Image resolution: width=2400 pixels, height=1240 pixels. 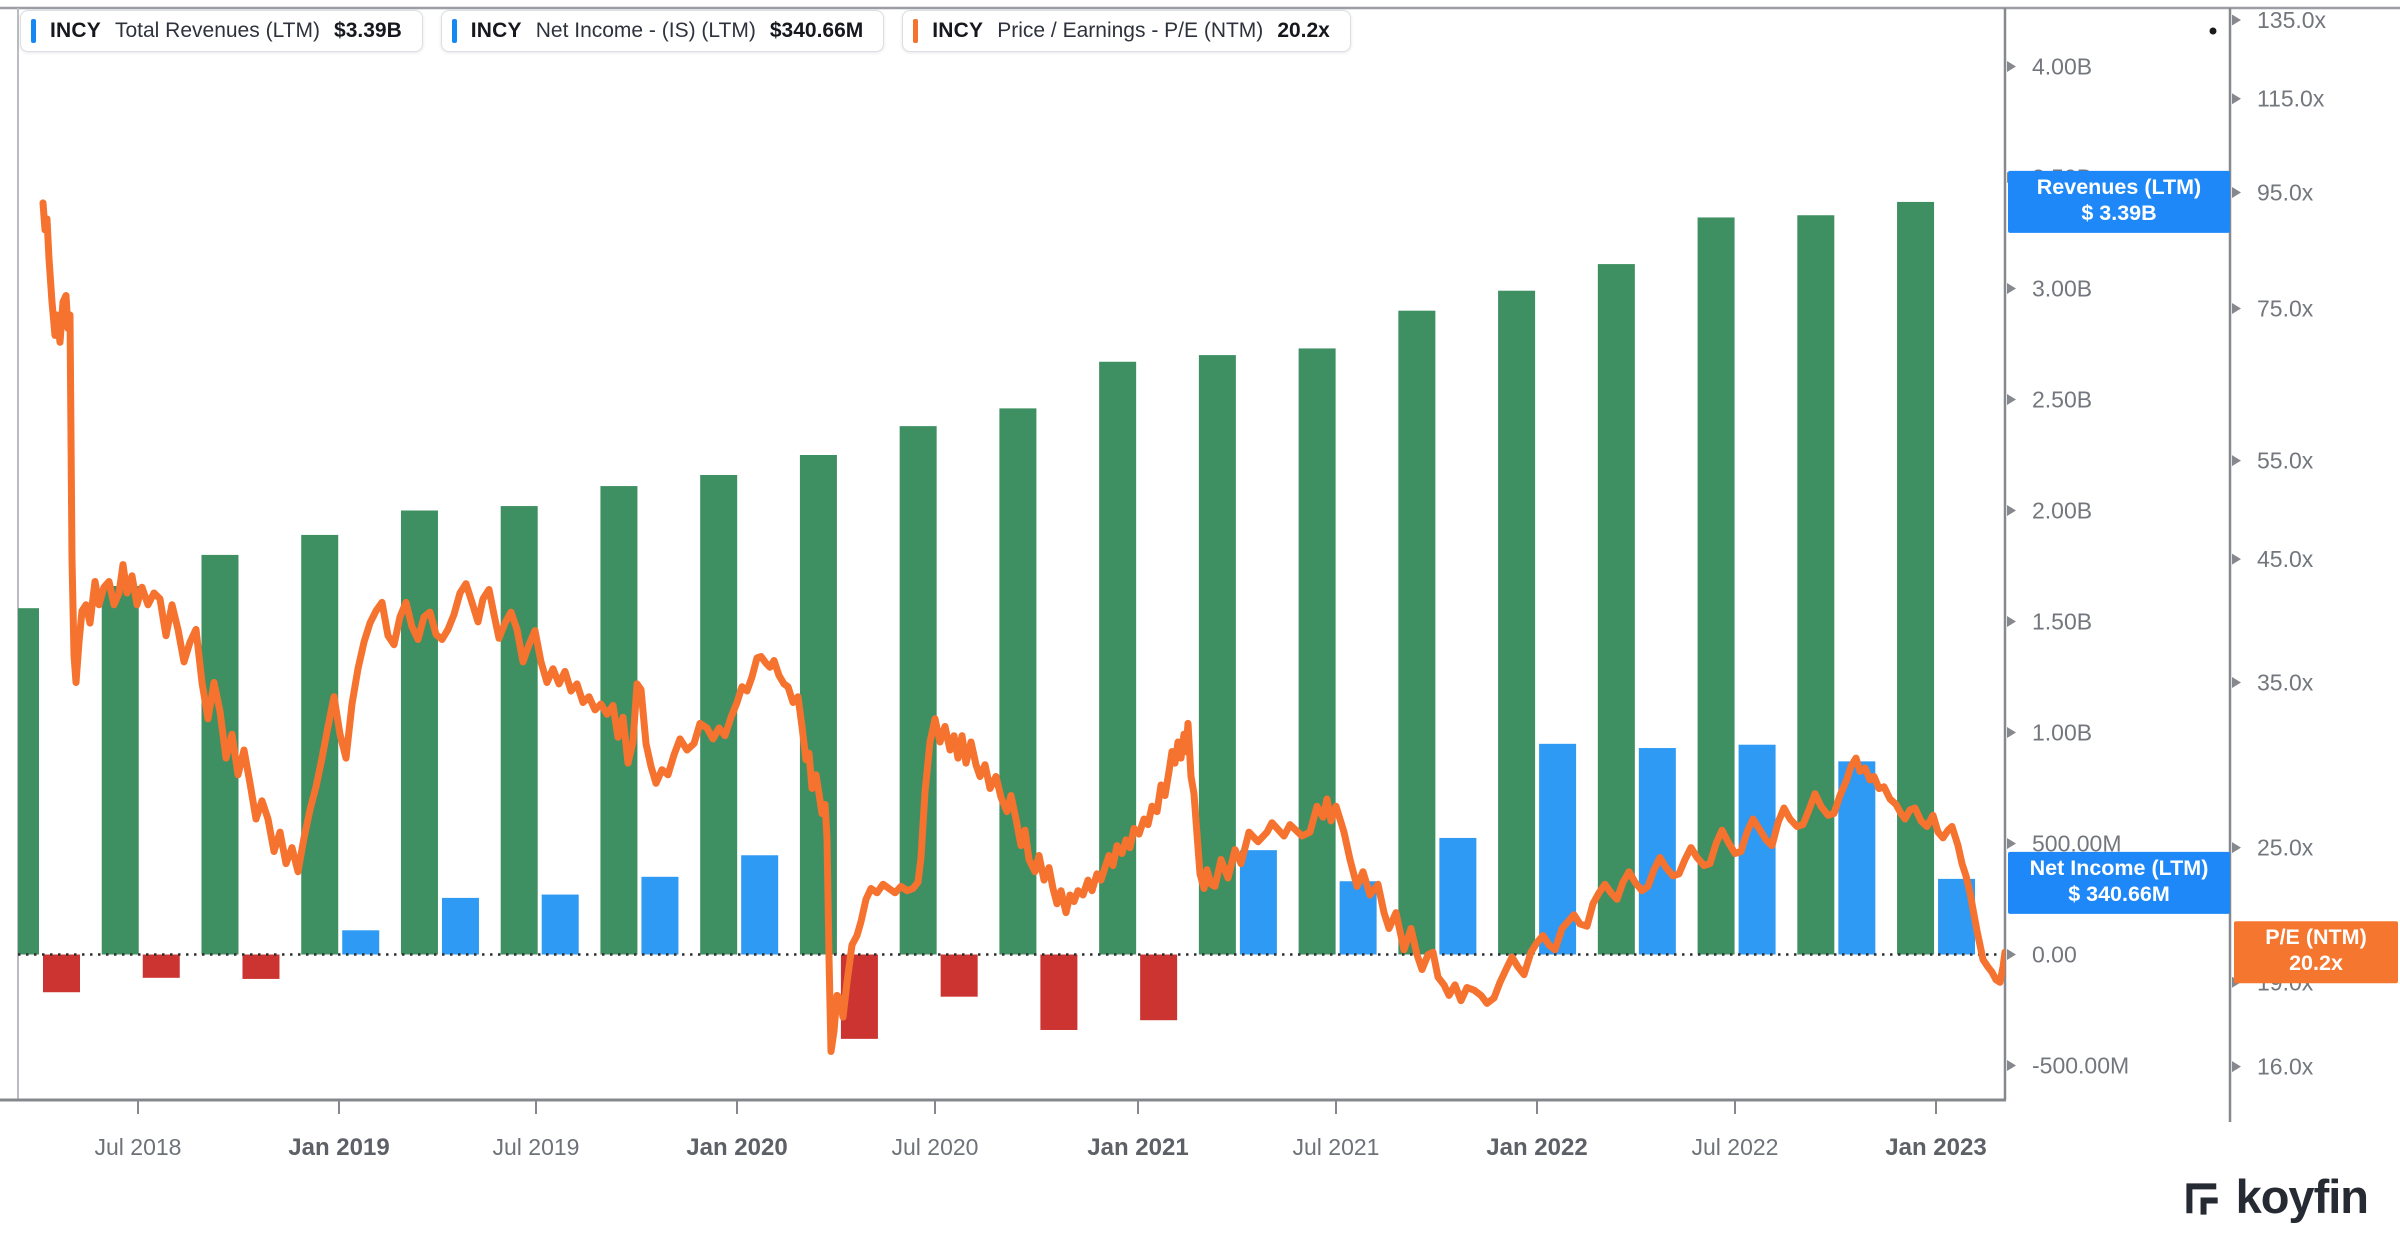 I want to click on pe-axis-tick-label: 55.0x, so click(x=2285, y=461).